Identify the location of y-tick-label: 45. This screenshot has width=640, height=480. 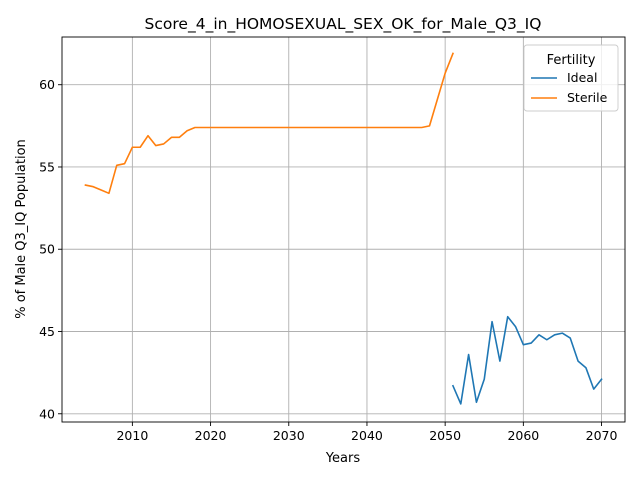
(47, 331).